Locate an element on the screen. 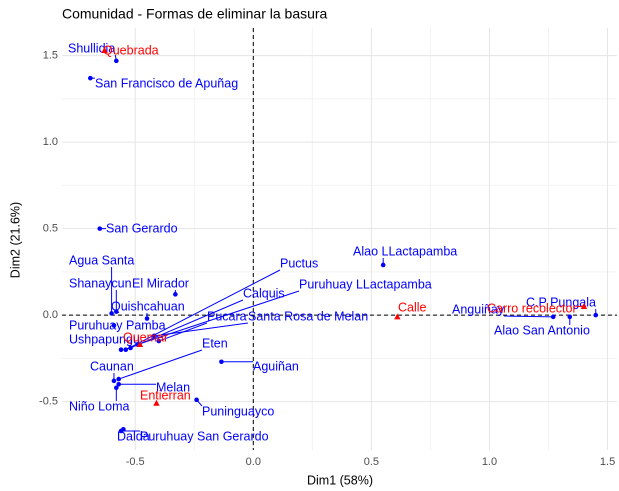  x-tick-label: 1.5 is located at coordinates (607, 462).